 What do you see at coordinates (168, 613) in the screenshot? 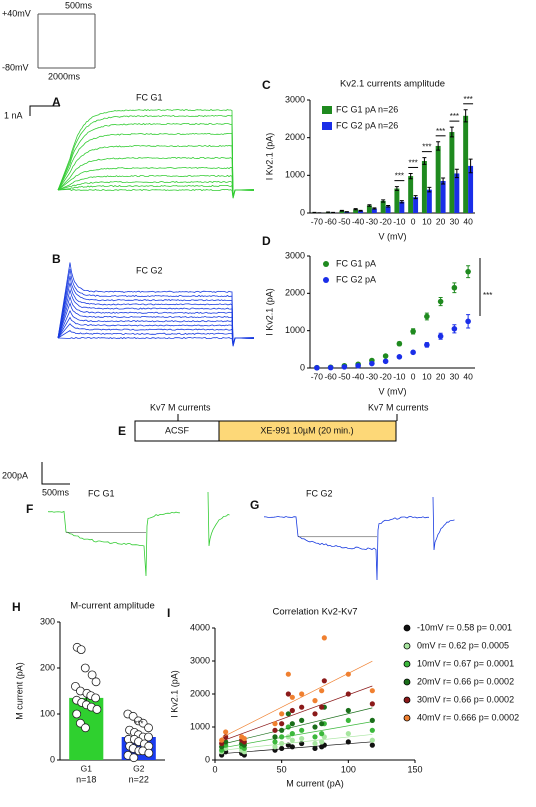
I see `panel-letter: I` at bounding box center [168, 613].